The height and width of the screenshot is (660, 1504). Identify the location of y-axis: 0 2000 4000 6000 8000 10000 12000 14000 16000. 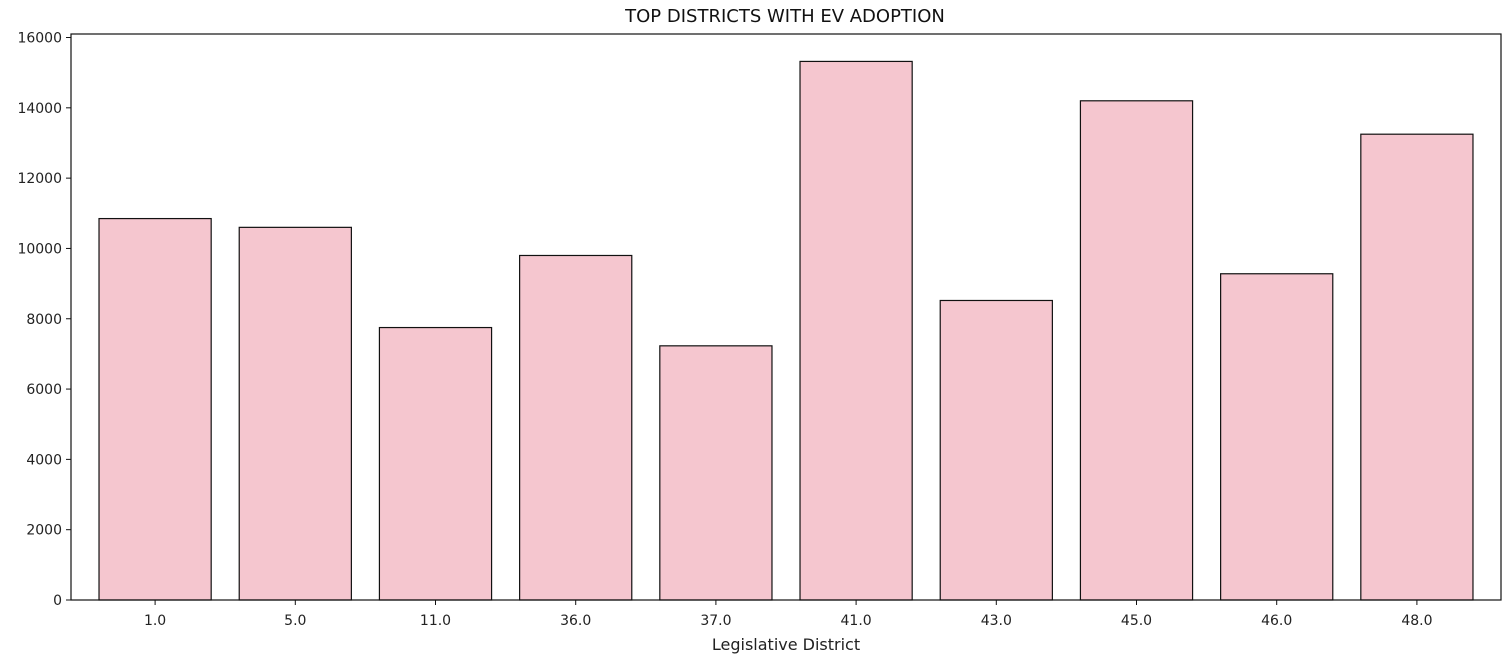
(44, 320).